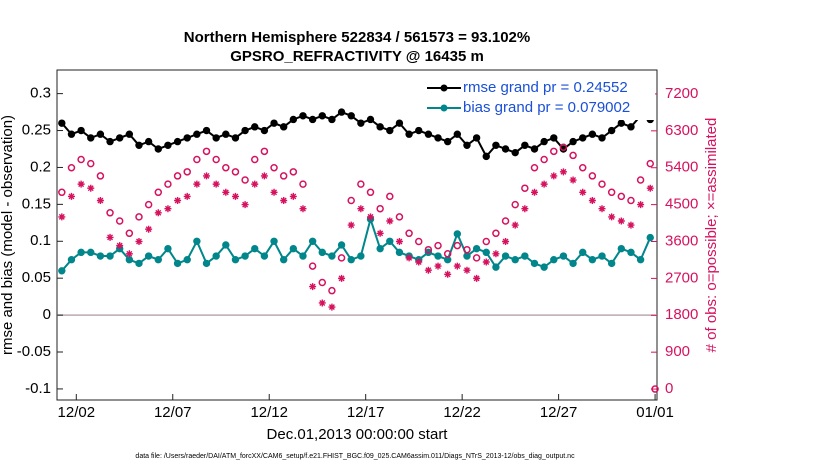 This screenshot has height=470, width=830. Describe the element at coordinates (38, 388) in the screenshot. I see `y-tick-label: -0.1` at that location.